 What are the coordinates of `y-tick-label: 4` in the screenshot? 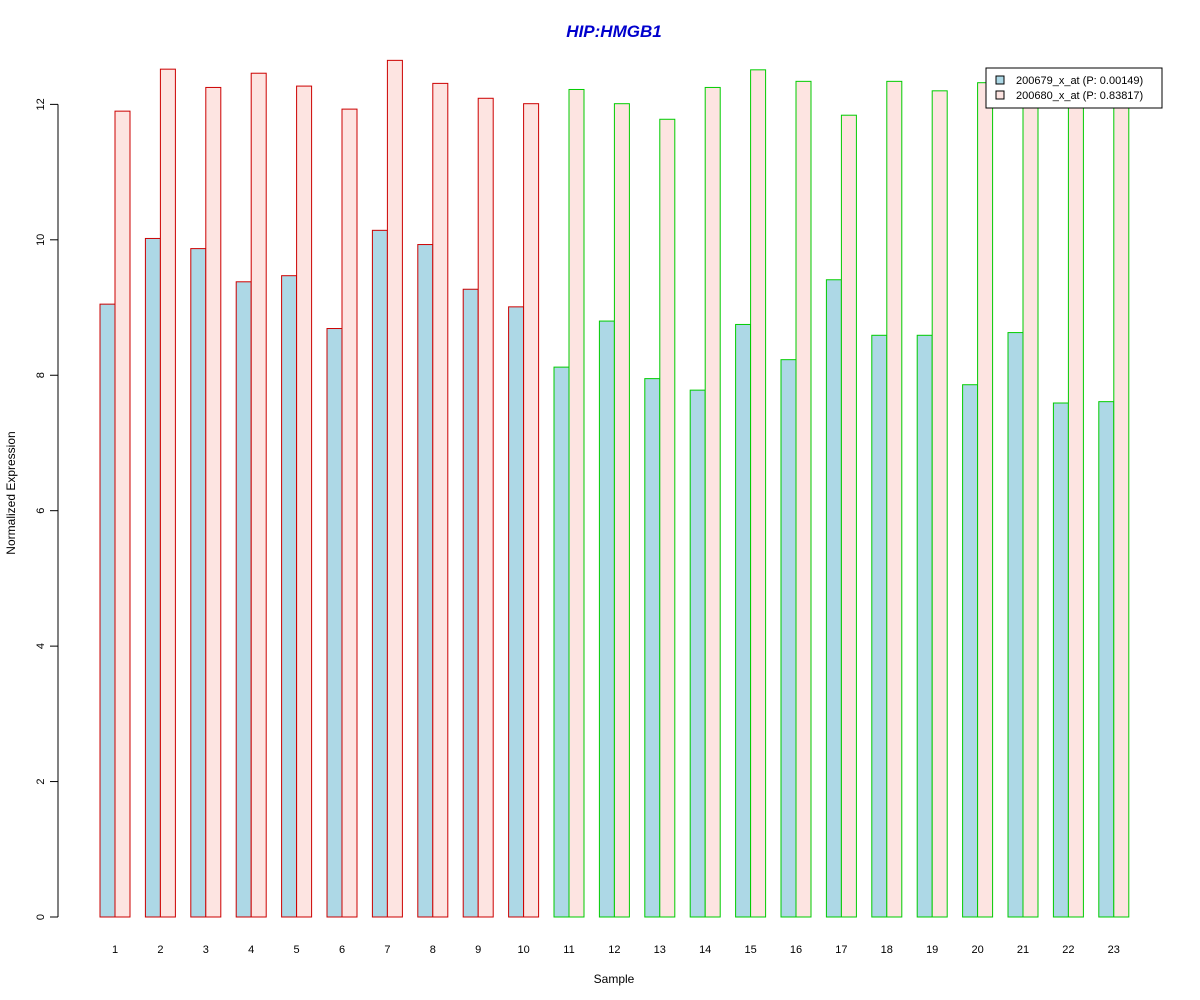 It's located at (41, 646).